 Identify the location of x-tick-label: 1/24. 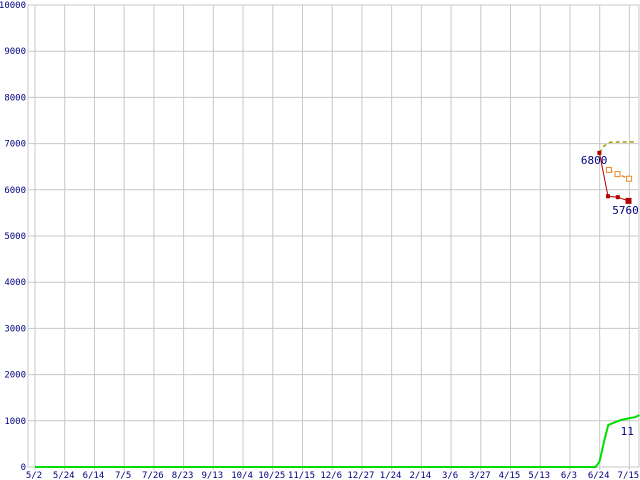
(391, 475).